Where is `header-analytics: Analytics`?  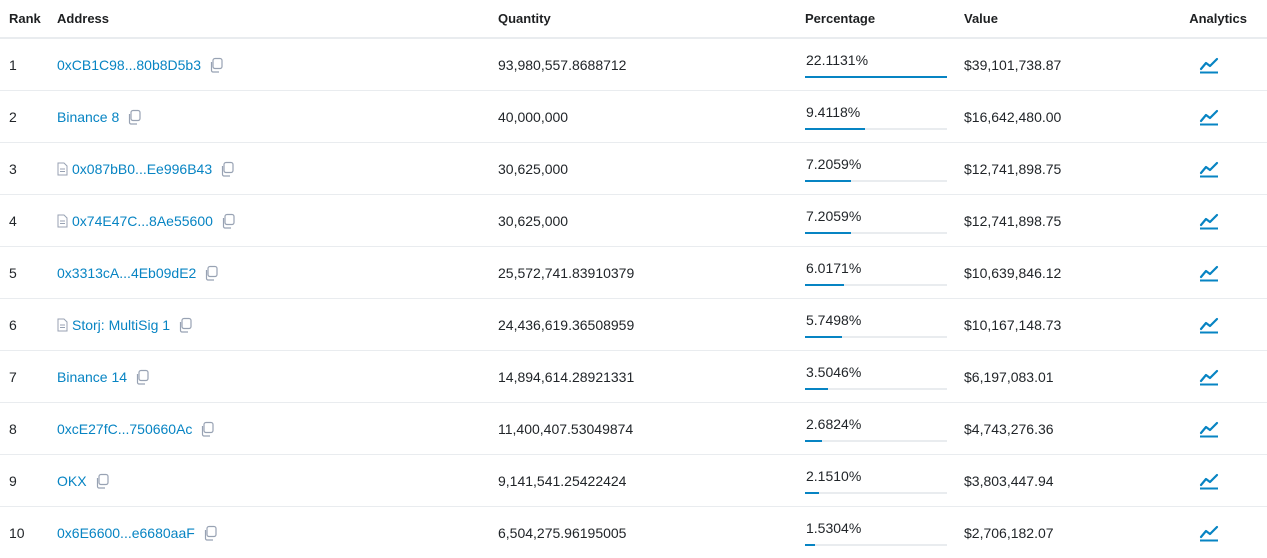
header-analytics: Analytics is located at coordinates (1218, 18).